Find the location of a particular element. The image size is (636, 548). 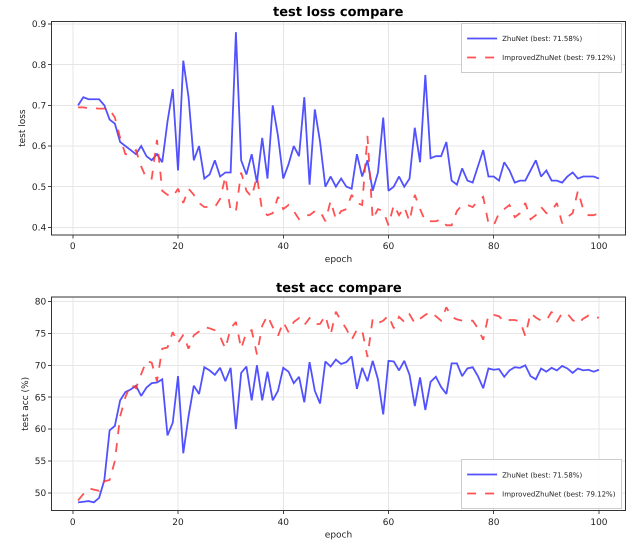

y-tick-label: 0.7 is located at coordinates (39, 107).